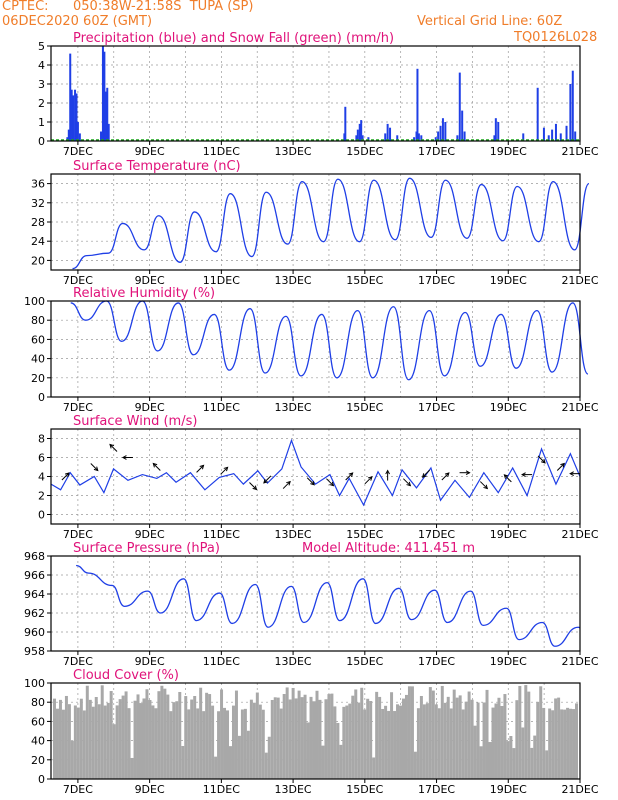 This screenshot has height=800, width=618. I want to click on wind-arrow-shaft, so click(541, 459).